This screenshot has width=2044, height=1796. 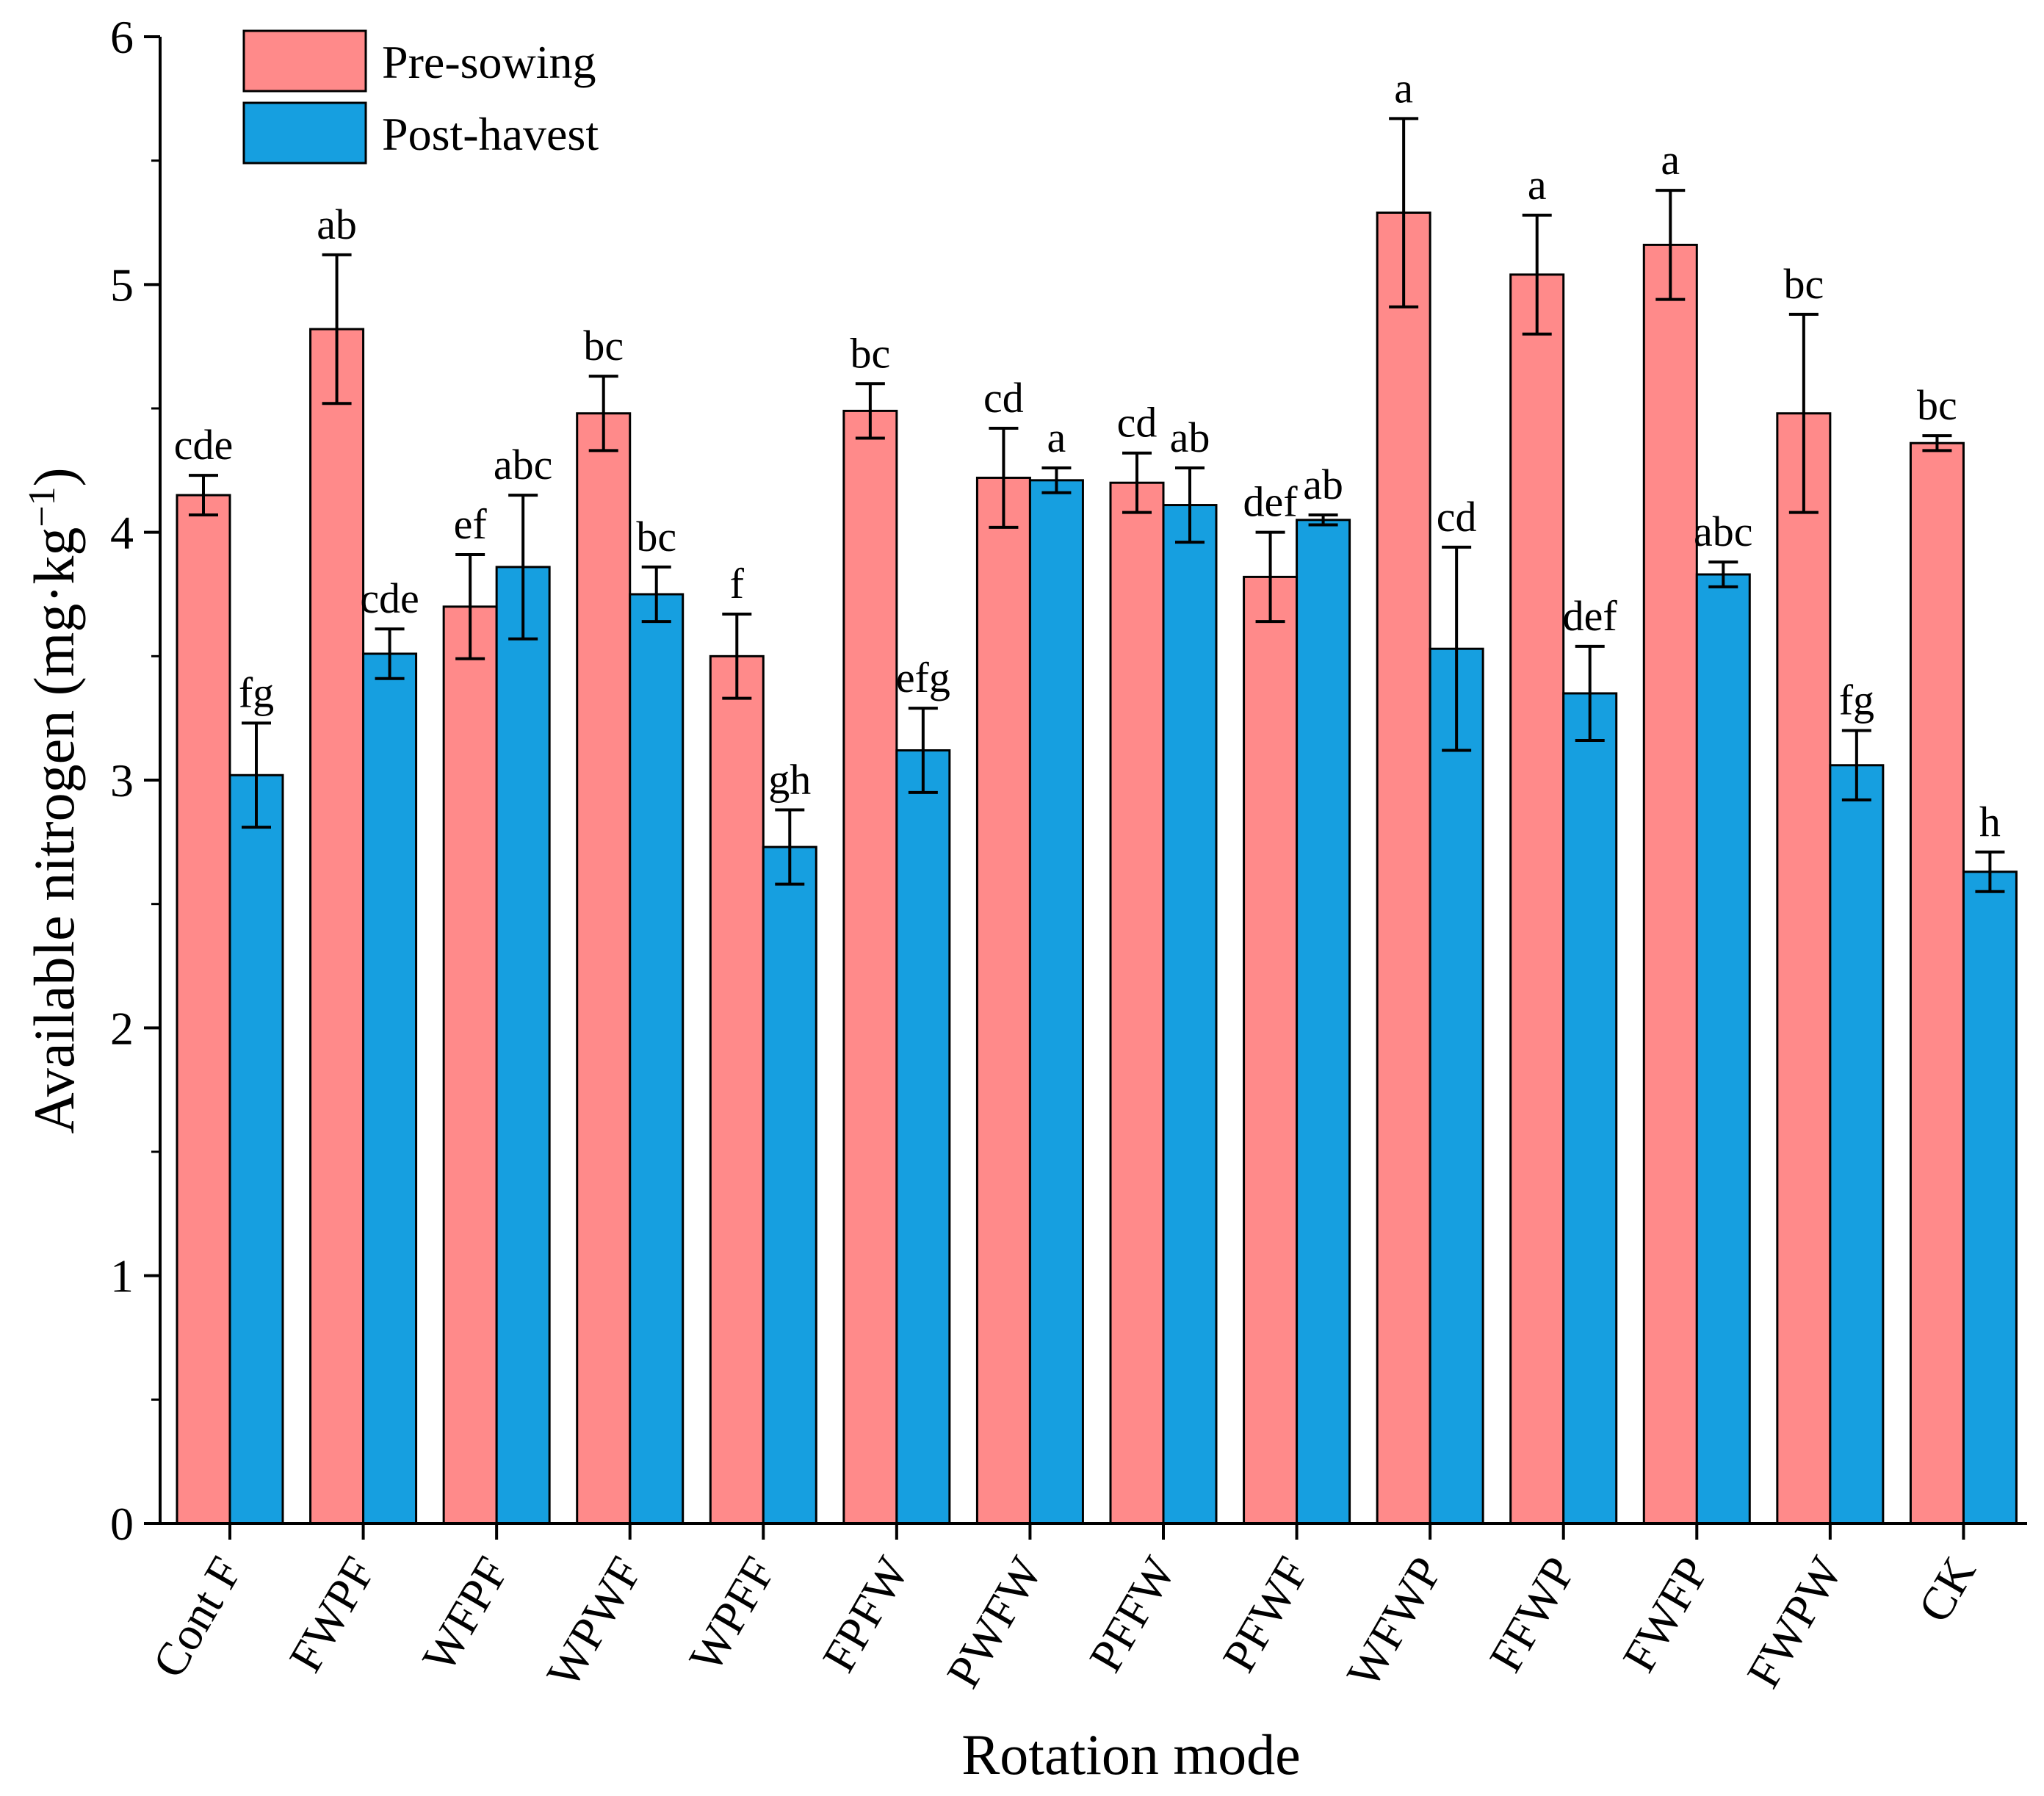 What do you see at coordinates (471, 524) in the screenshot?
I see `significance-label-pre-sowing: ef` at bounding box center [471, 524].